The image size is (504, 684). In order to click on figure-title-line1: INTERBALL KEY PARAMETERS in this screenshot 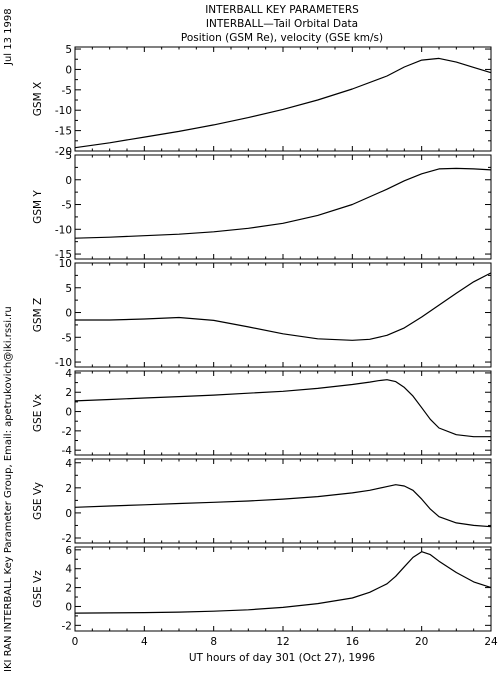, I will do `click(282, 10)`.